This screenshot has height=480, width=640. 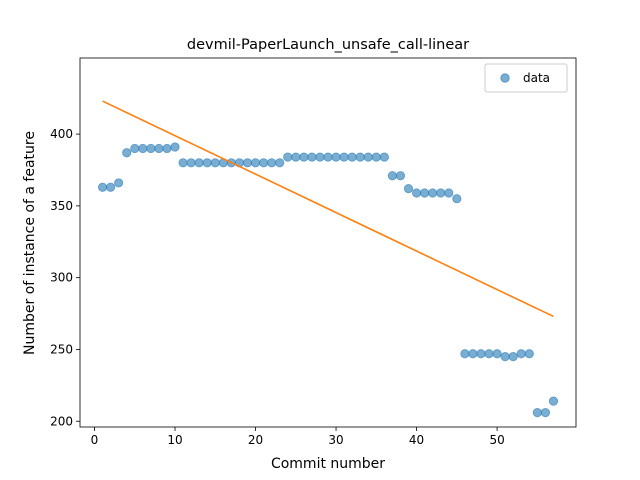 I want to click on y-tick-label: 400, so click(x=61, y=134).